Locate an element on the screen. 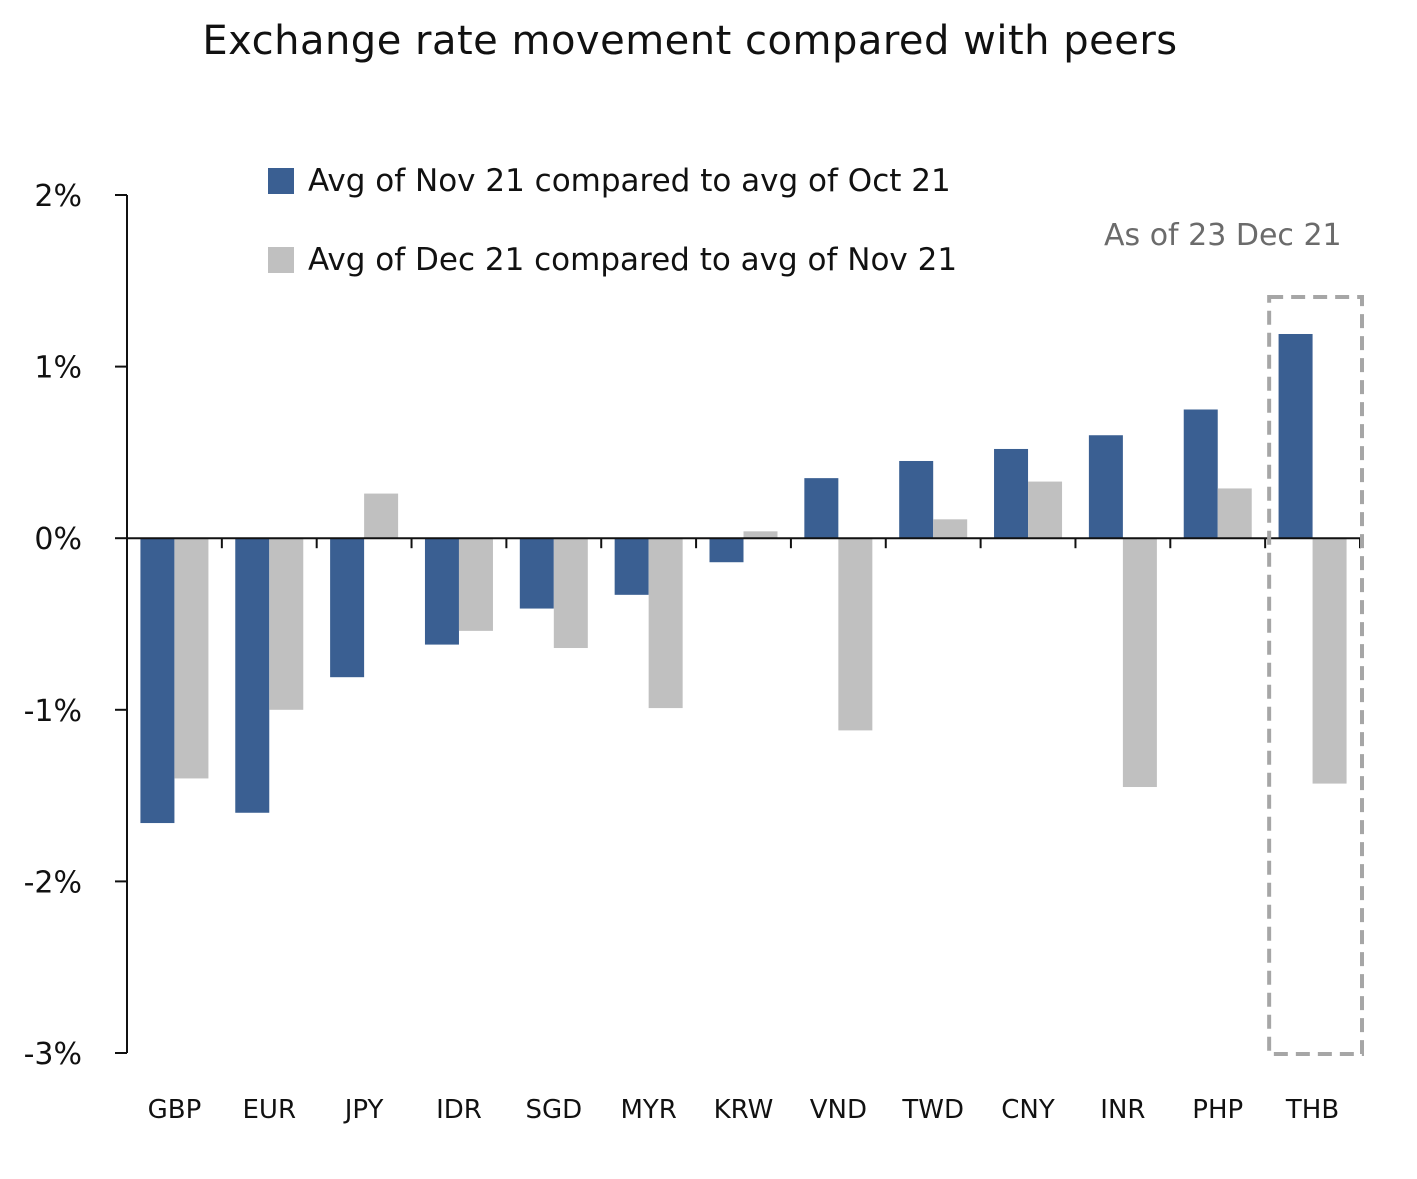  as-of-annotation: As of 23 Dec 21 is located at coordinates (1223, 235).